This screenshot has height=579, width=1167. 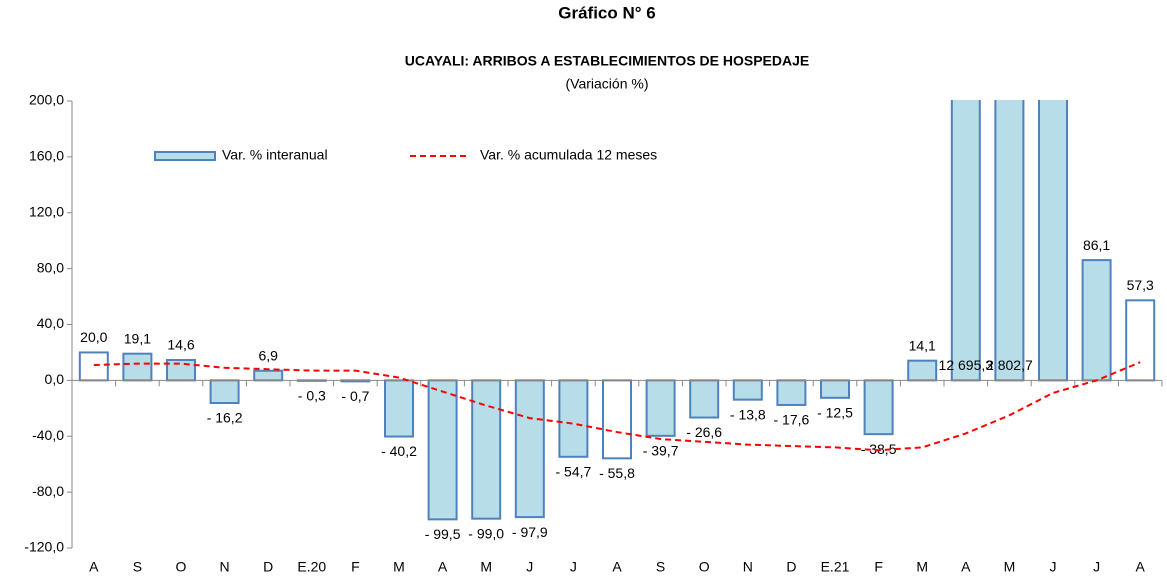 What do you see at coordinates (1140, 285) in the screenshot?
I see `data-label: 57,3` at bounding box center [1140, 285].